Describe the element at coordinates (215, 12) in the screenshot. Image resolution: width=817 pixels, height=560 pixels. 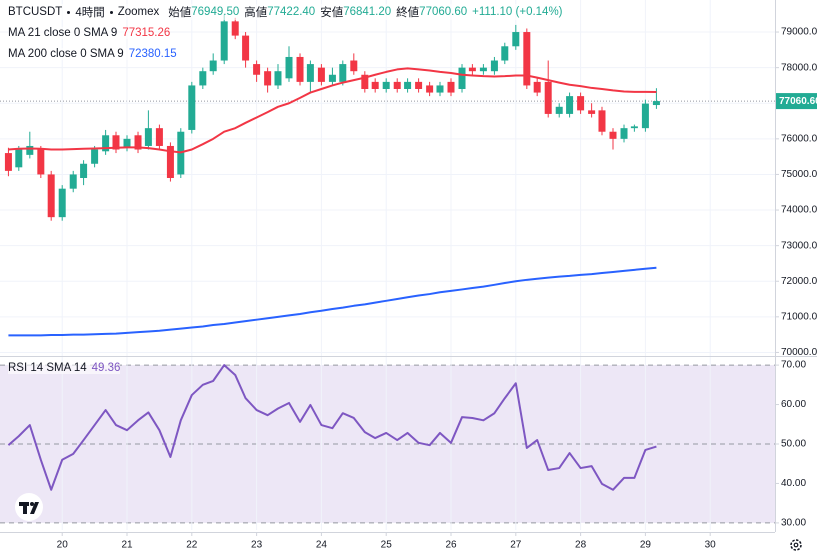
I see `open-value: 76949.50` at that location.